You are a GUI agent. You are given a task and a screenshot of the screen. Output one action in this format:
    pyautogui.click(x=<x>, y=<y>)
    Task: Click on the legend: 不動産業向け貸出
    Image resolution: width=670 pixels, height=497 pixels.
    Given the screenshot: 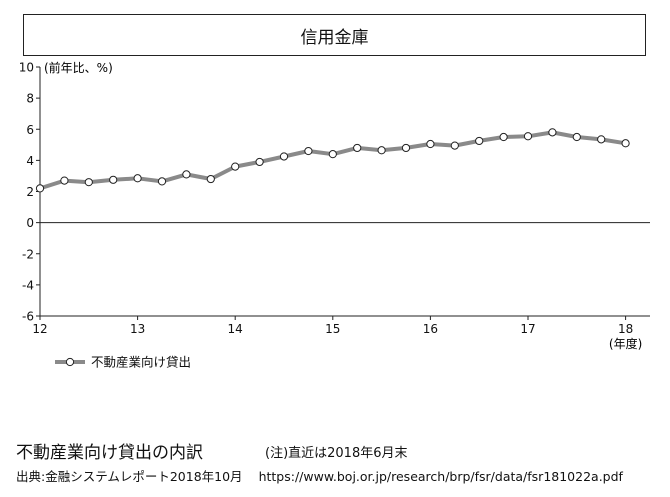 What is the action you would take?
    pyautogui.click(x=123, y=362)
    